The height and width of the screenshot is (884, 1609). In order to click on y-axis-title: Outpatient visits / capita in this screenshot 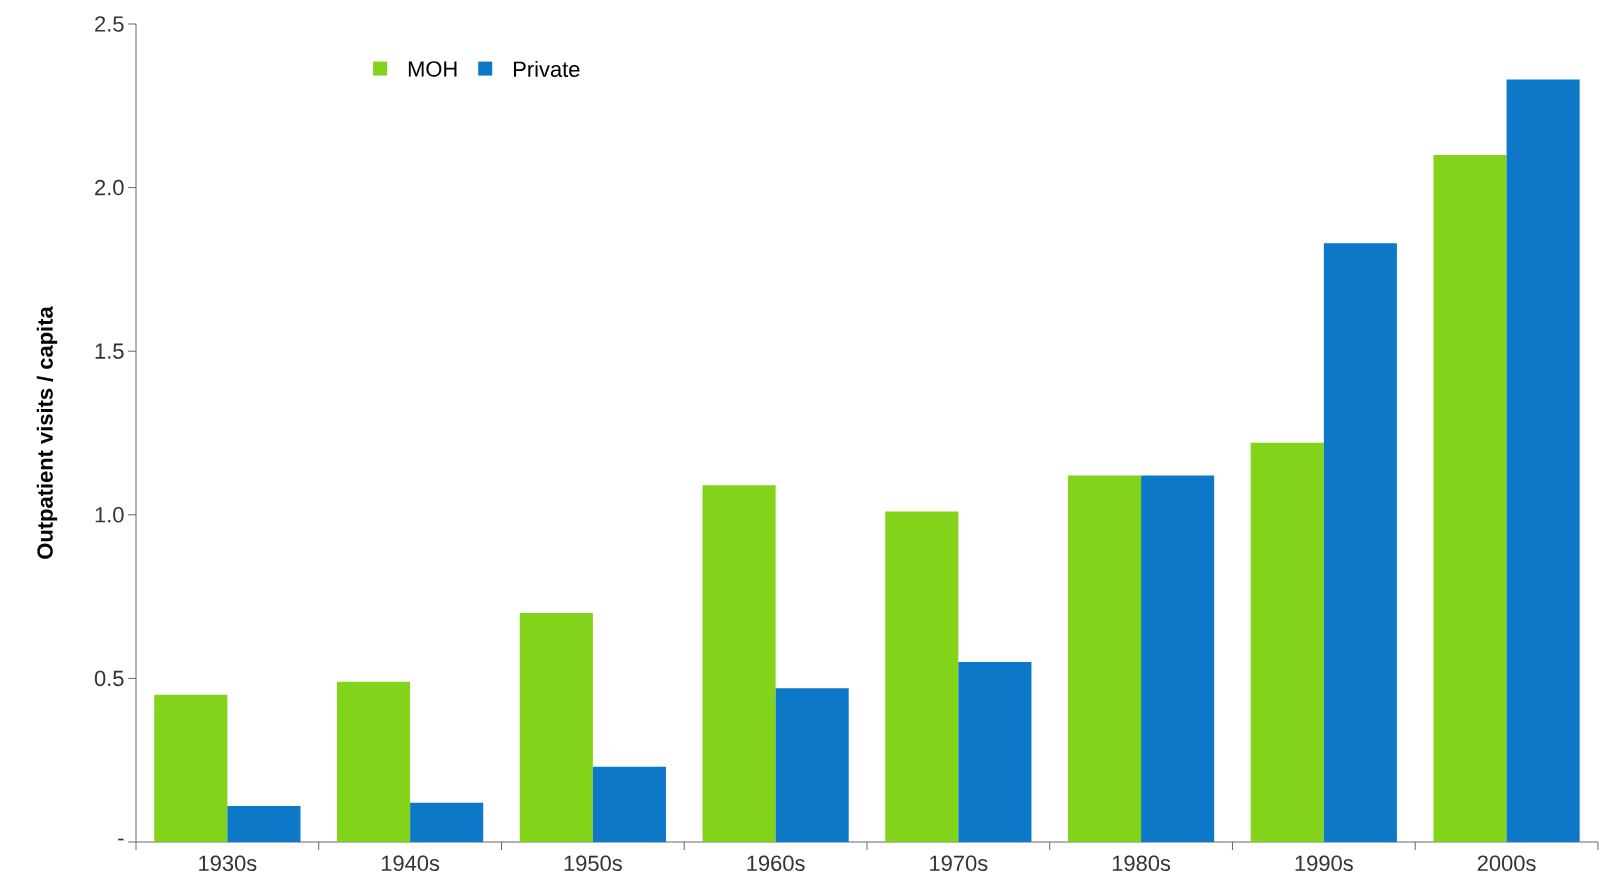, I will do `click(47, 432)`.